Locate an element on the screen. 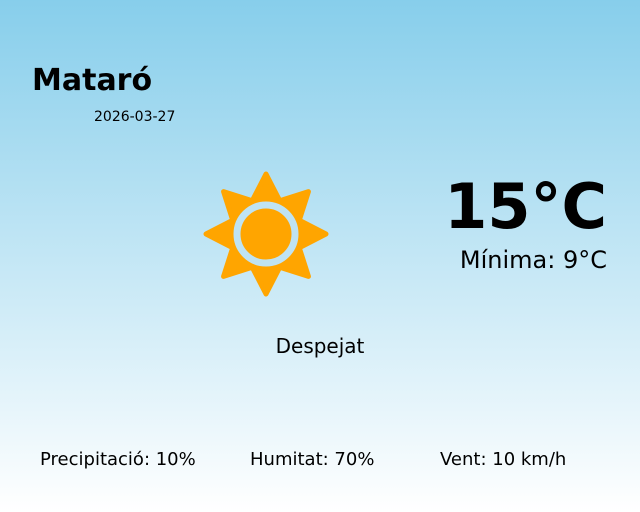 The width and height of the screenshot is (640, 512). condition-text: Despejat is located at coordinates (320, 346).